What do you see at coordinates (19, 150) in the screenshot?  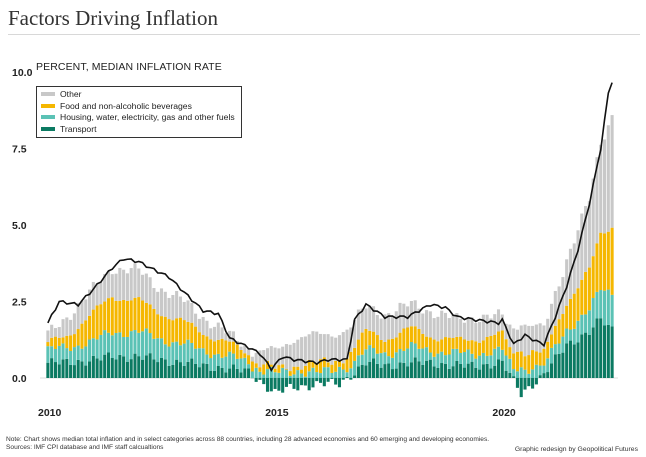 I see `y-tick-label: 7.5` at bounding box center [19, 150].